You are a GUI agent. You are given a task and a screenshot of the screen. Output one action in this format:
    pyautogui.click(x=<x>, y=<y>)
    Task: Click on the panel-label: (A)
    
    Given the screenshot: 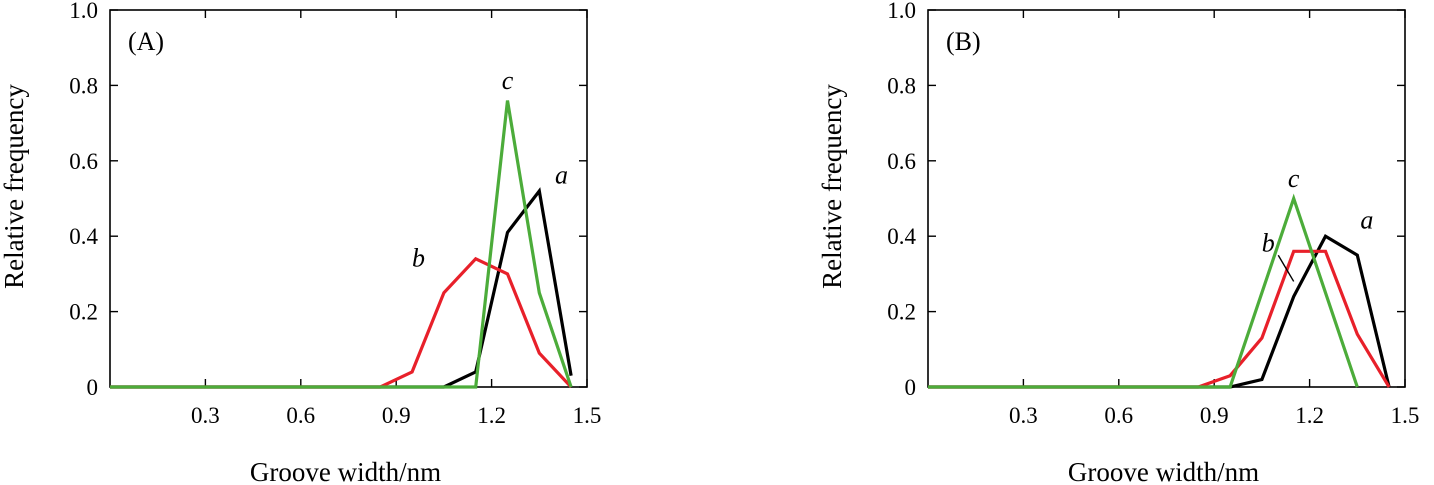 What is the action you would take?
    pyautogui.click(x=146, y=41)
    